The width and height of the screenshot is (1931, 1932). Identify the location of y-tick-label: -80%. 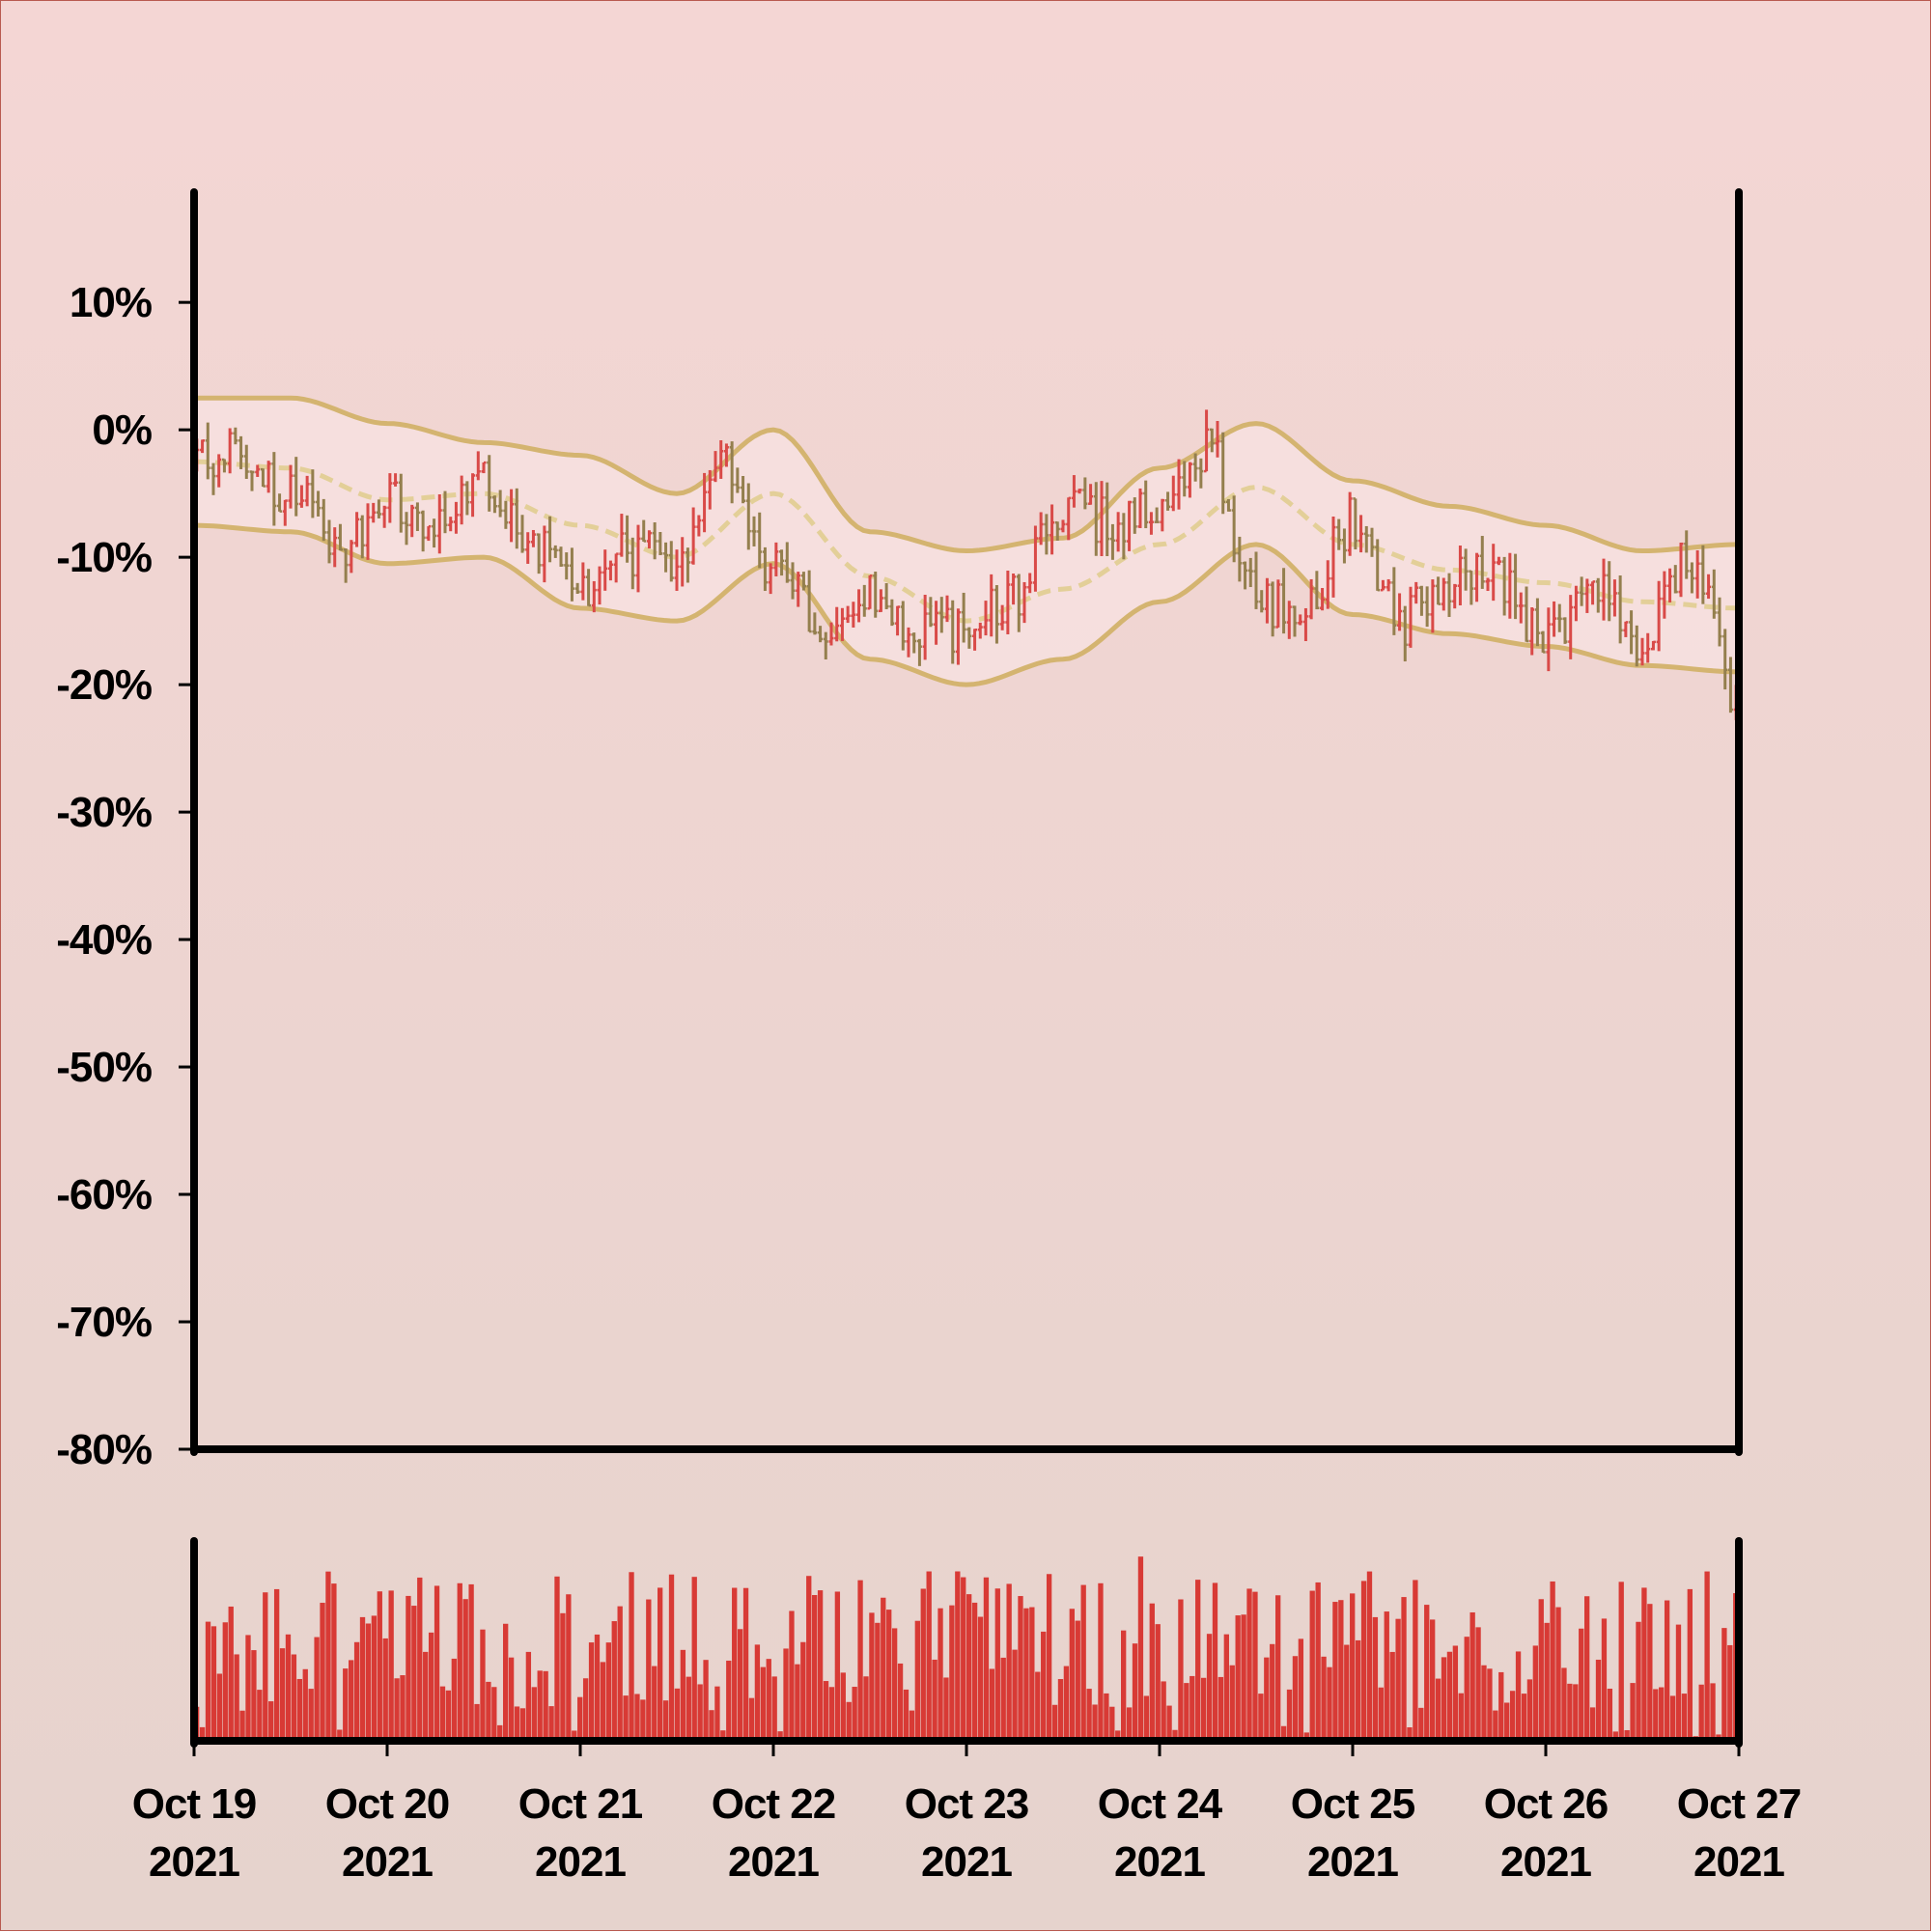
(104, 1450).